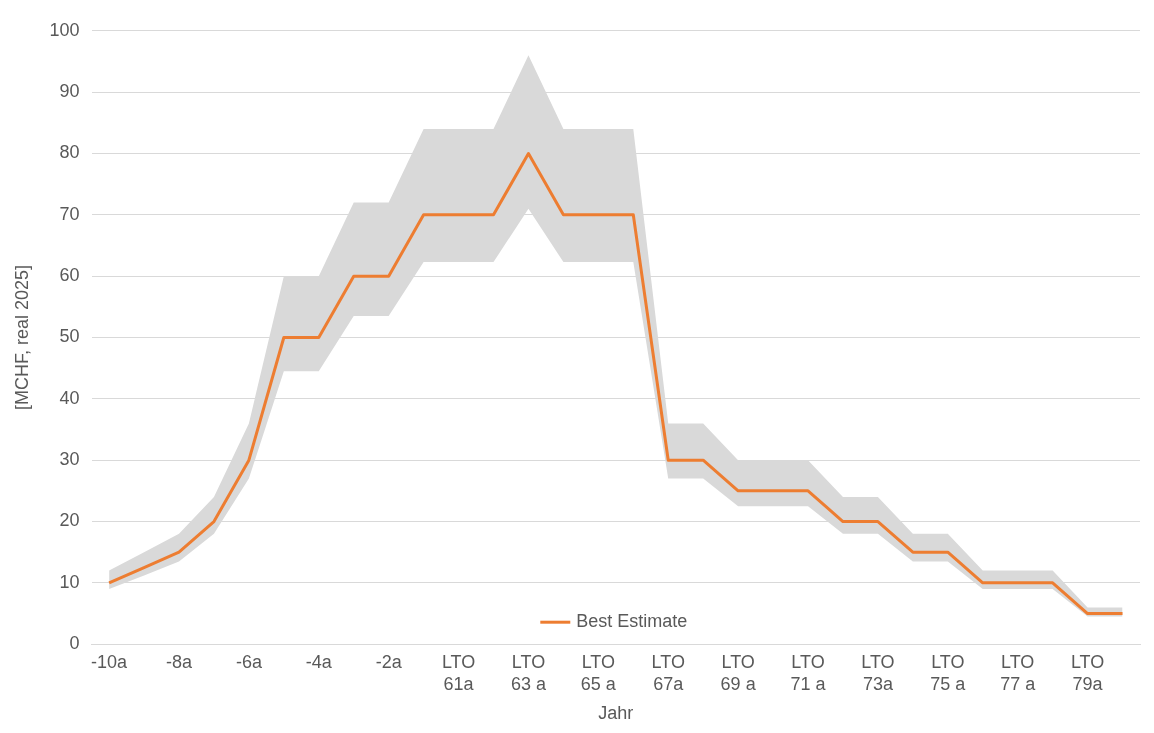  What do you see at coordinates (179, 661) in the screenshot?
I see `x-tick-label: -8a` at bounding box center [179, 661].